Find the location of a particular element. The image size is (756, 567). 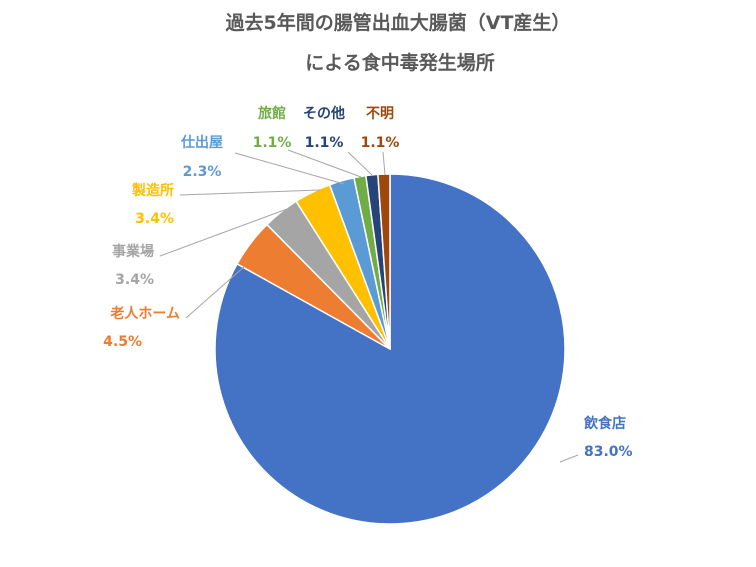

slice-label-value-other: 1.1% is located at coordinates (324, 143).